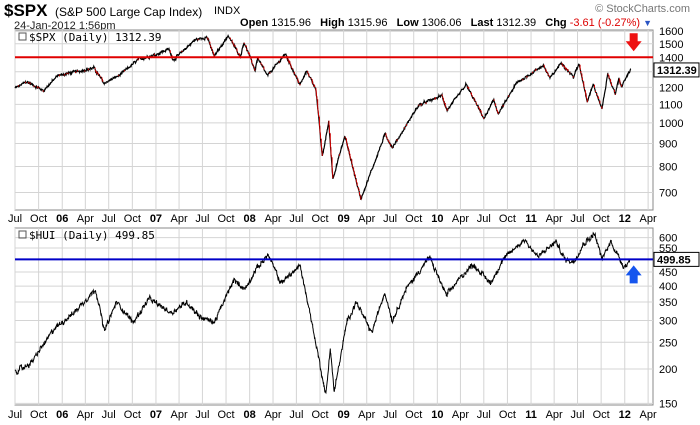 This screenshot has height=425, width=700. Describe the element at coordinates (605, 23) in the screenshot. I see `chg-value: -3.61 (-0.27%)` at that location.